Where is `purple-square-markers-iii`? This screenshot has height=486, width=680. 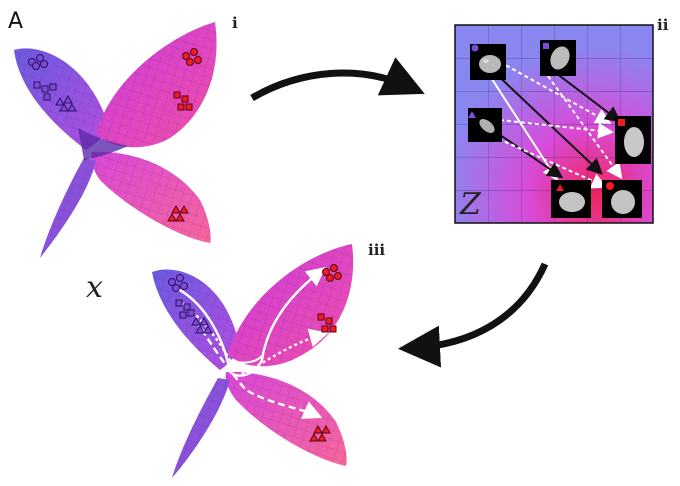 purple-square-markers-iii is located at coordinates (185, 309).